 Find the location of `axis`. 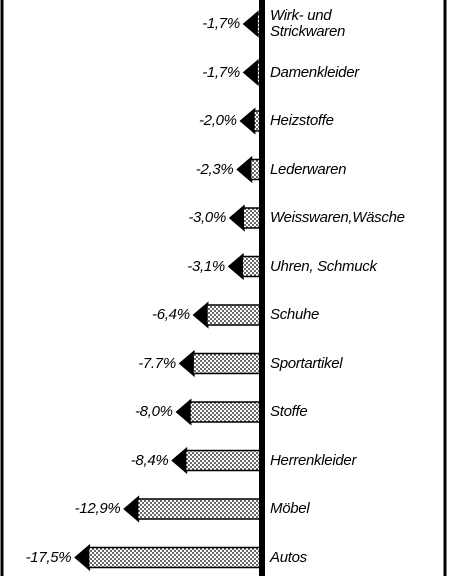

axis is located at coordinates (262, 288).